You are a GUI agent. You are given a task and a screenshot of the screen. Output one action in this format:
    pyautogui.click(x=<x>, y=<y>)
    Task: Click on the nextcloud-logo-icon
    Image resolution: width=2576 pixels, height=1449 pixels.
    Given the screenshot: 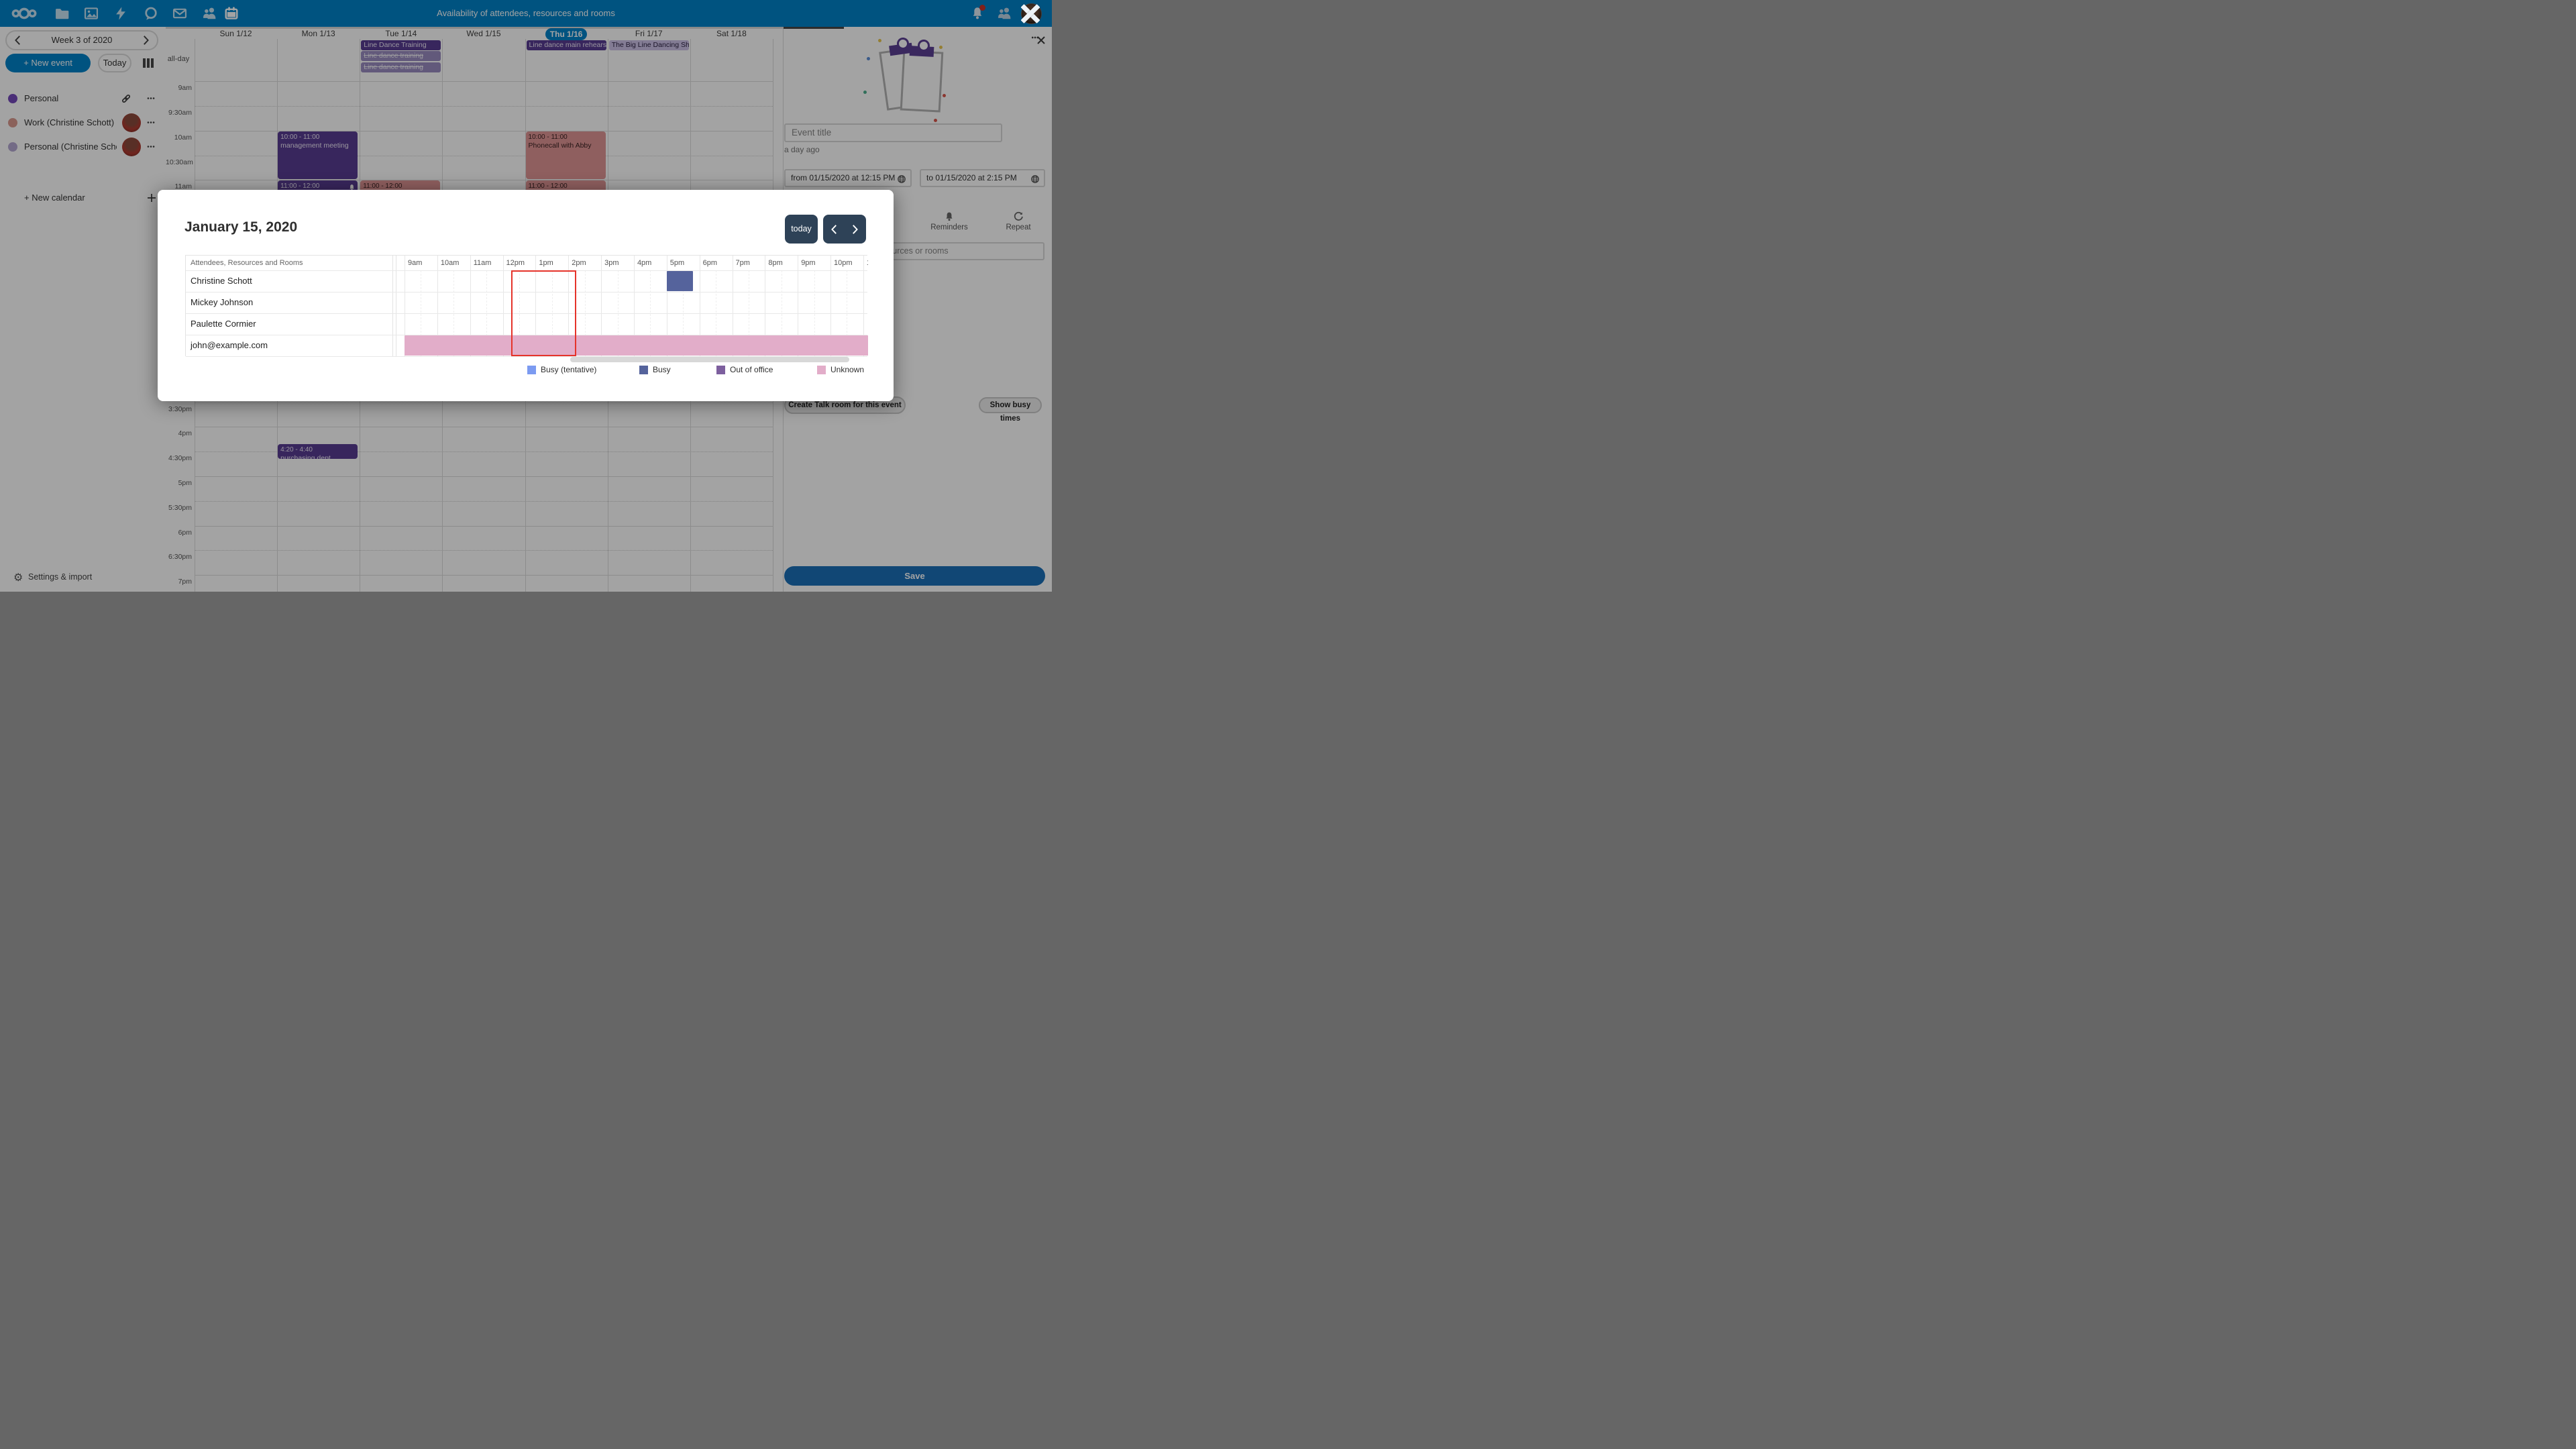 What is the action you would take?
    pyautogui.click(x=24, y=13)
    